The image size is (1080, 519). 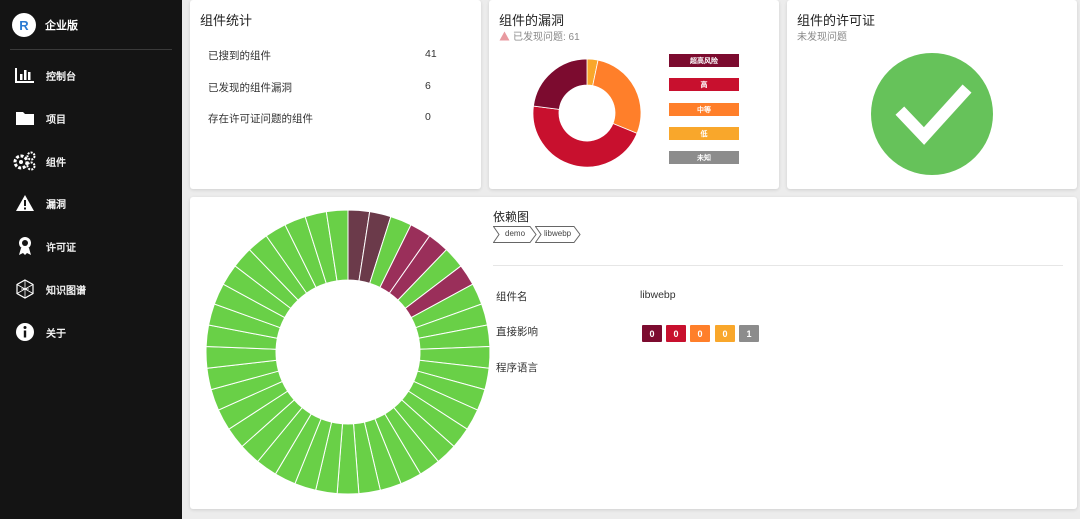 What do you see at coordinates (239, 56) in the screenshot?
I see `stat-label: 已搜到的组件` at bounding box center [239, 56].